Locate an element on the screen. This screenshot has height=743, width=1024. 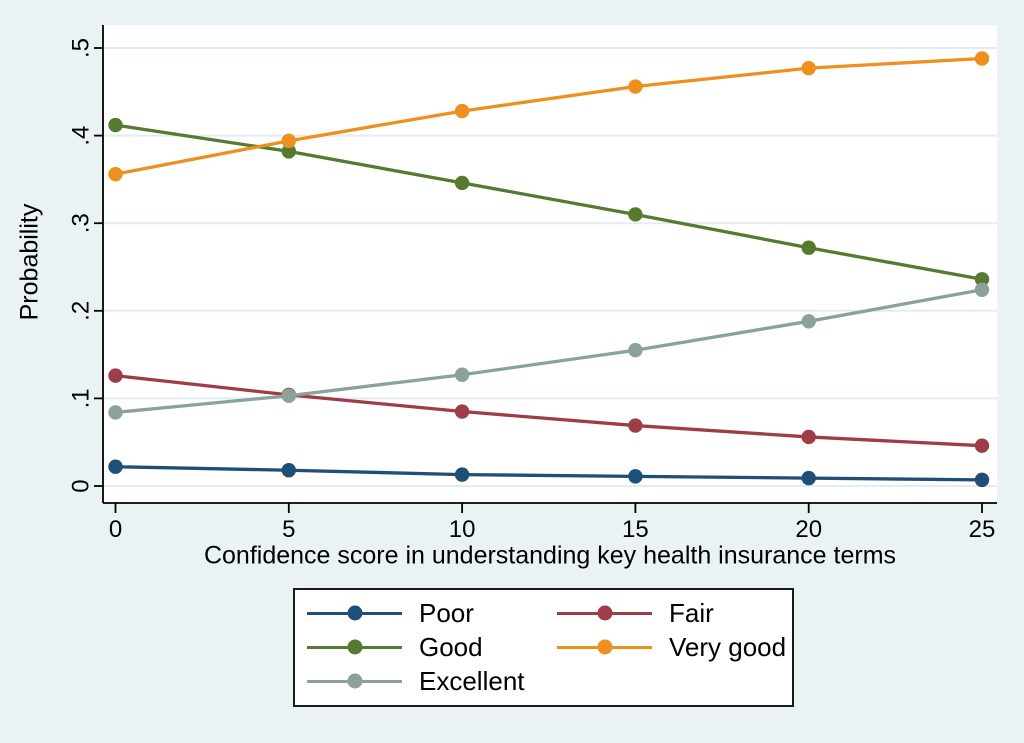
legend-marker-fair is located at coordinates (604, 613).